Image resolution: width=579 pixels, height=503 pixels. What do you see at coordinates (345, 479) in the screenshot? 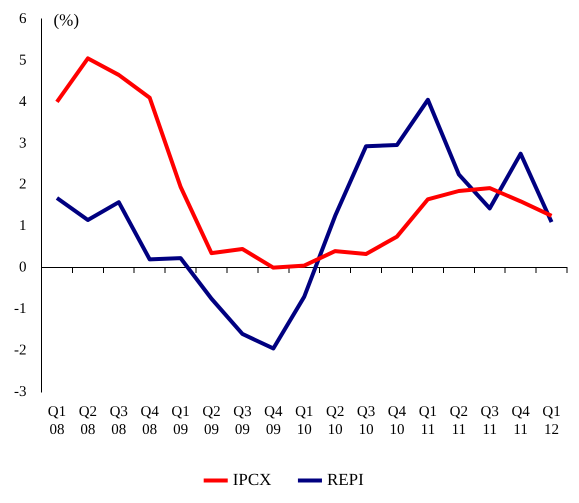
I see `legend-label: REPI` at bounding box center [345, 479].